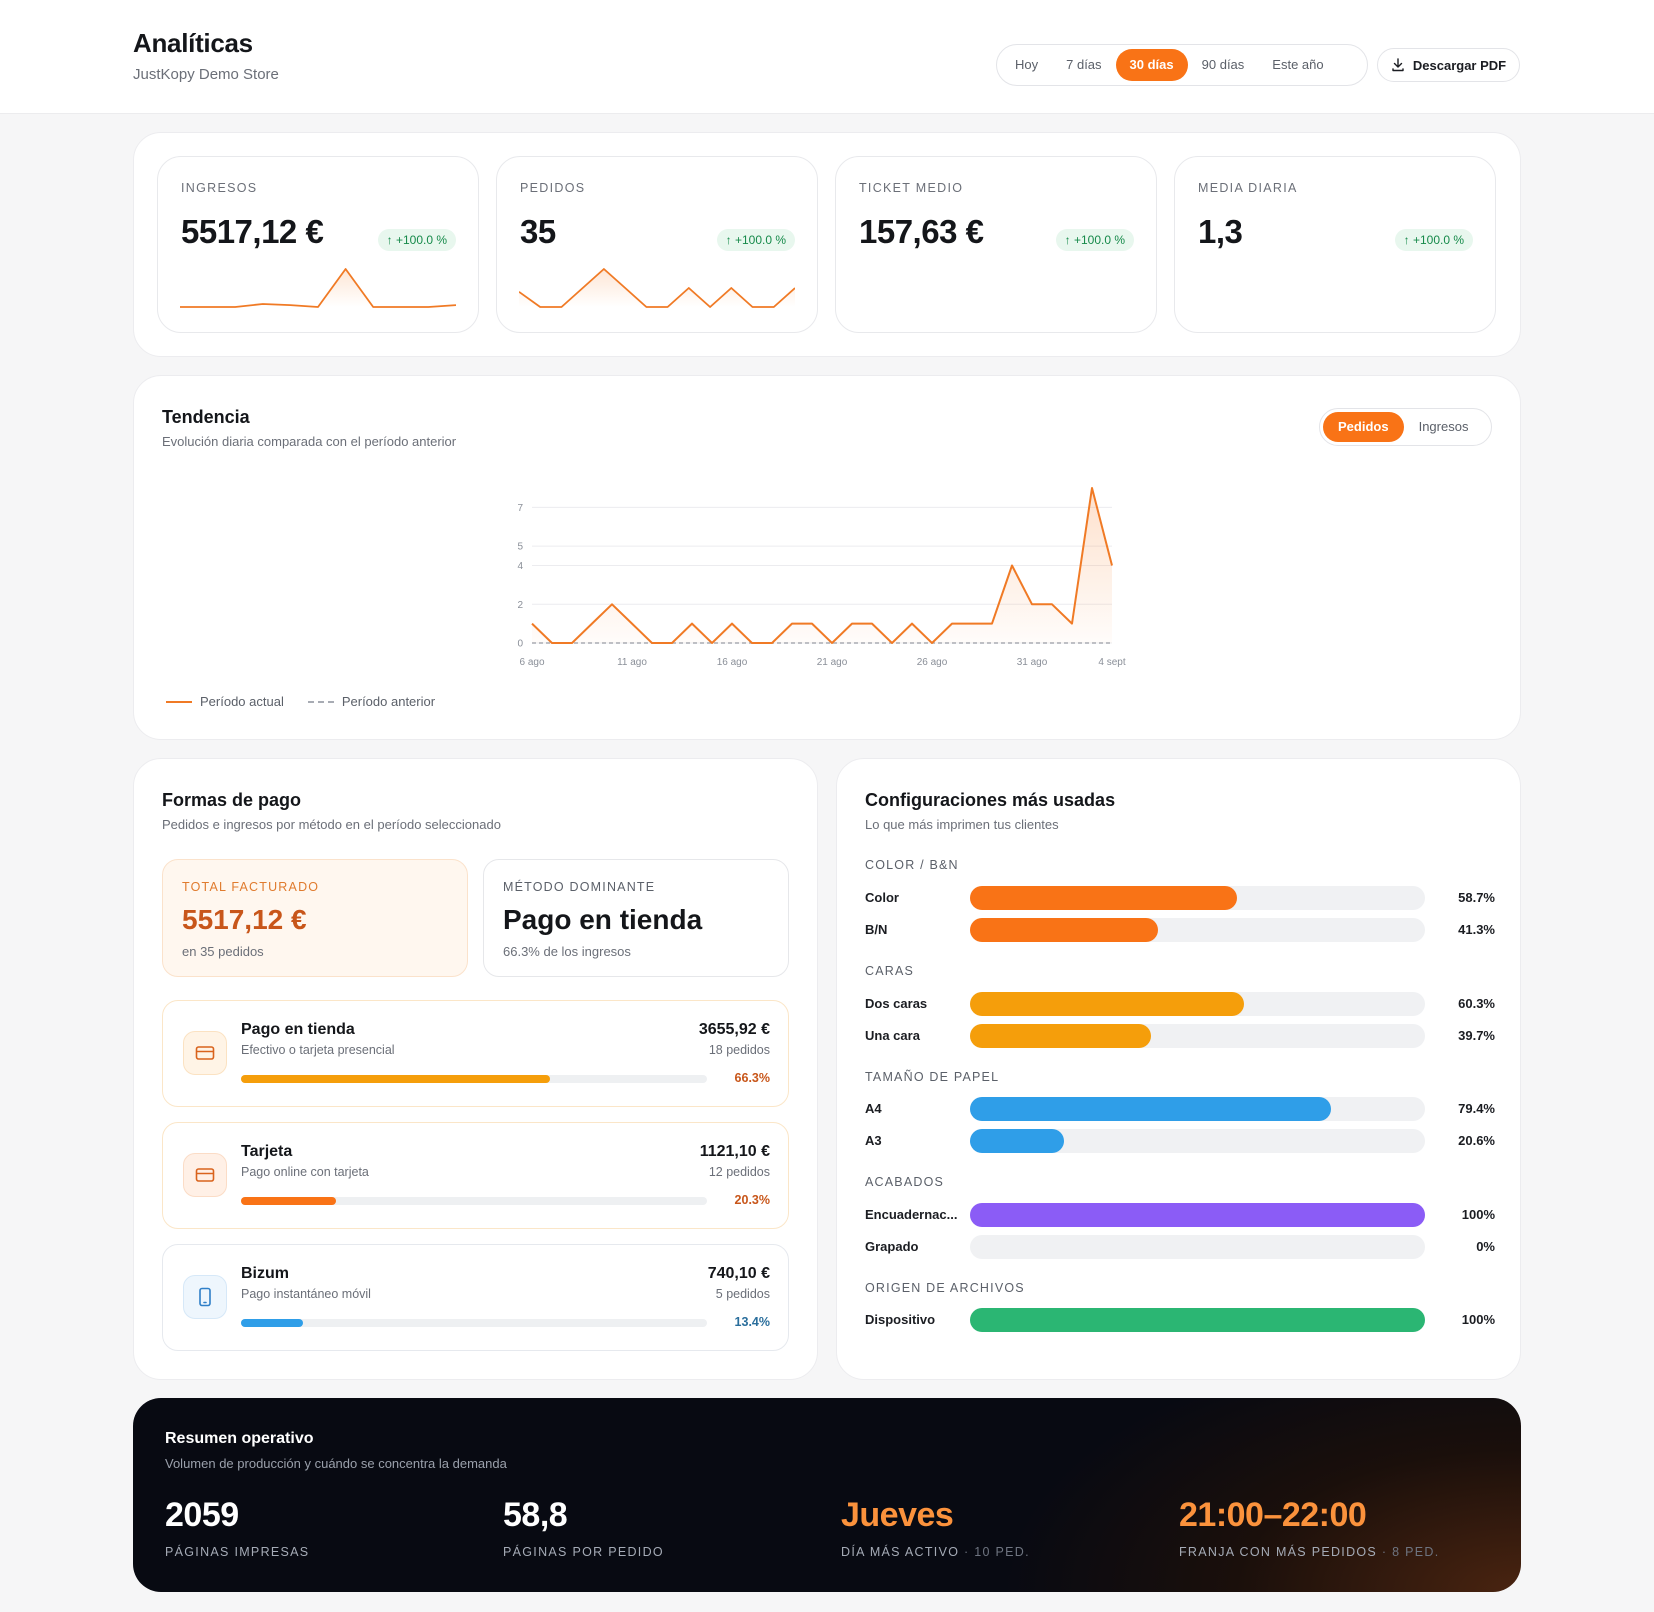 This screenshot has height=1612, width=1654. I want to click on toggle-revenue: Ingresos, so click(1443, 426).